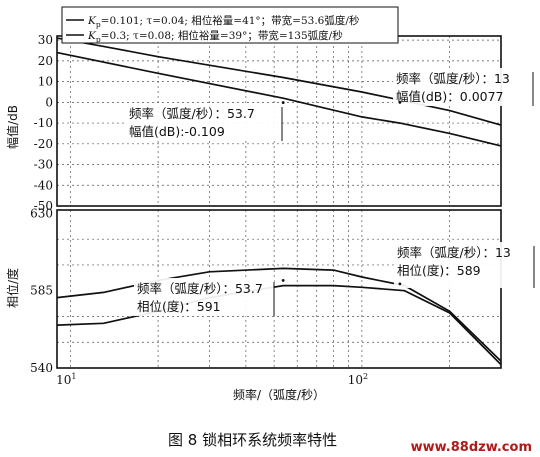  I want to click on magnitude-y-tick-label-6: -30, so click(43, 165).